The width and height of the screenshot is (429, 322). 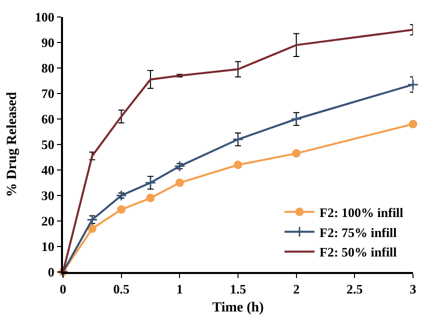 I want to click on x-tick-label: 3, so click(x=413, y=289).